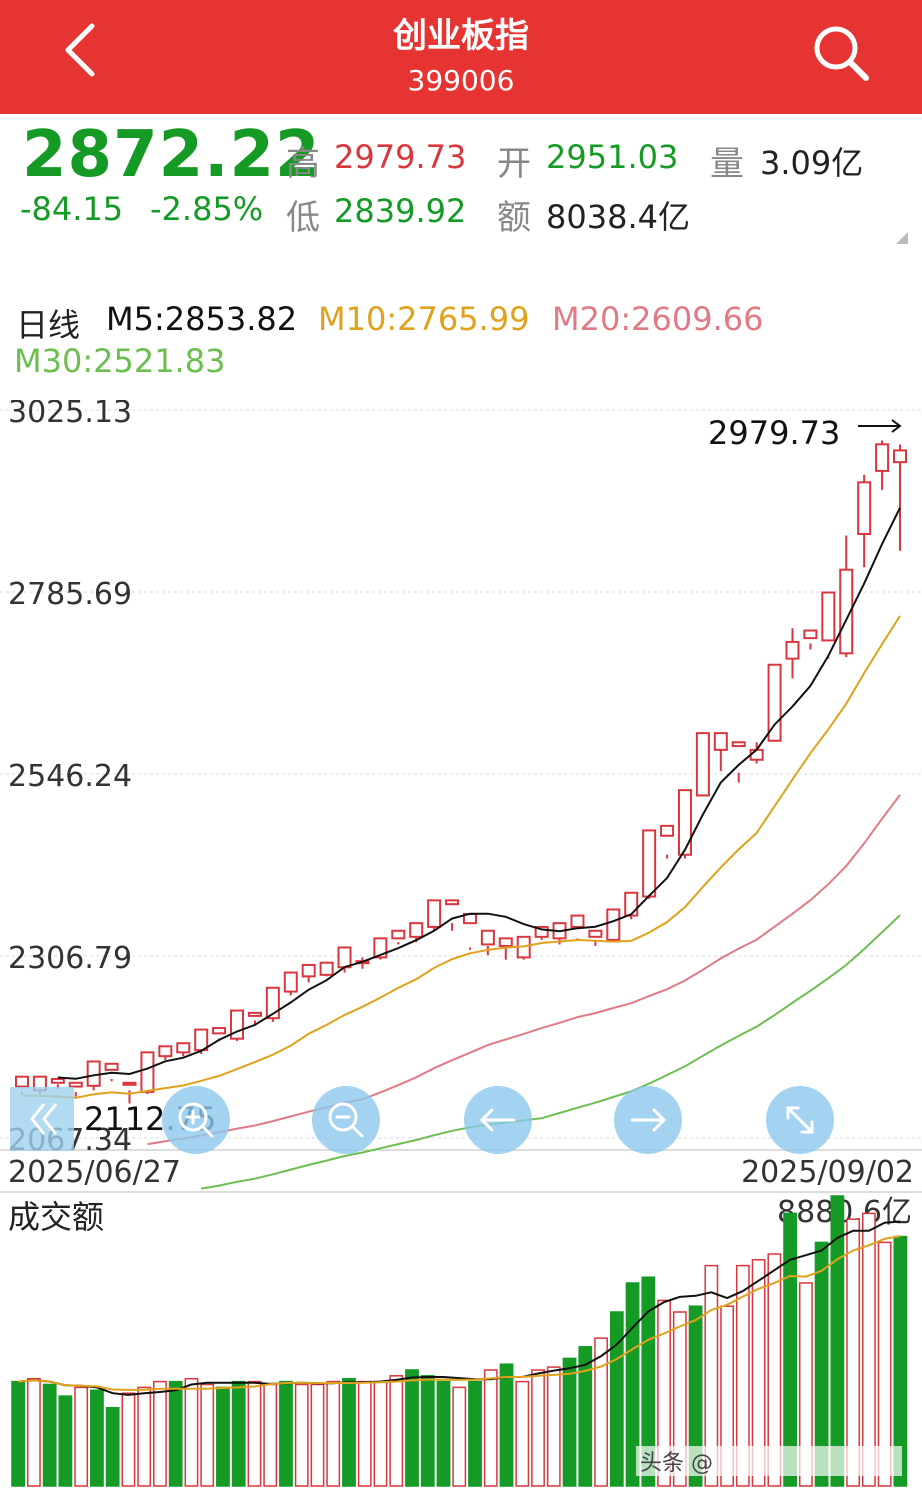  What do you see at coordinates (82, 50) in the screenshot?
I see `chevron-left-icon` at bounding box center [82, 50].